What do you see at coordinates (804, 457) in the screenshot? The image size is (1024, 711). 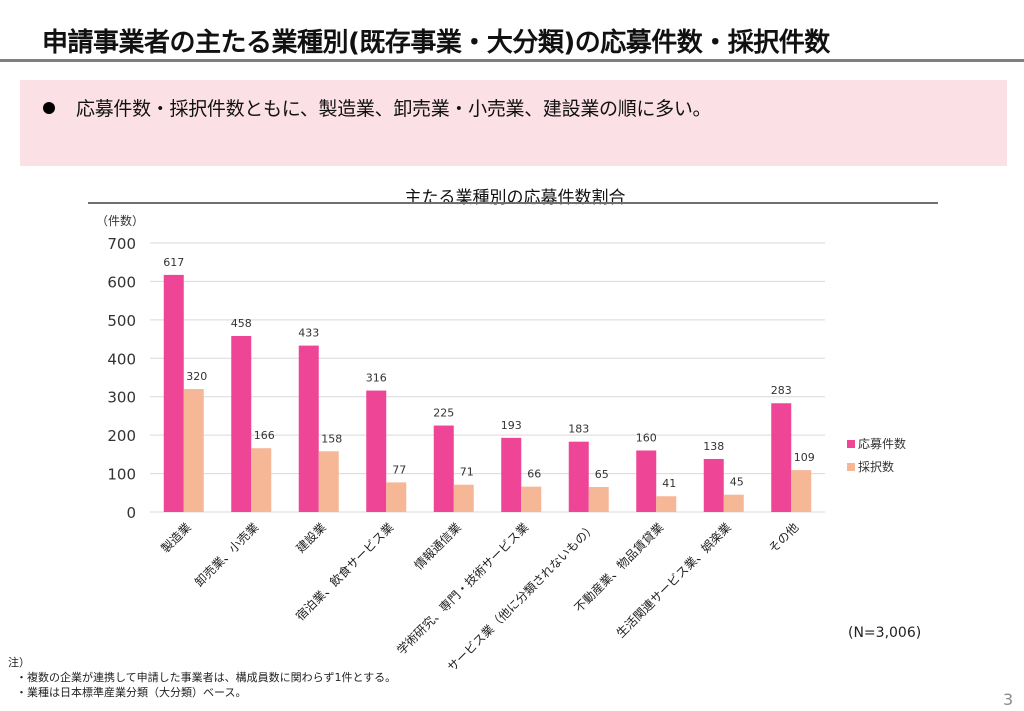 I see `data-label: 109` at bounding box center [804, 457].